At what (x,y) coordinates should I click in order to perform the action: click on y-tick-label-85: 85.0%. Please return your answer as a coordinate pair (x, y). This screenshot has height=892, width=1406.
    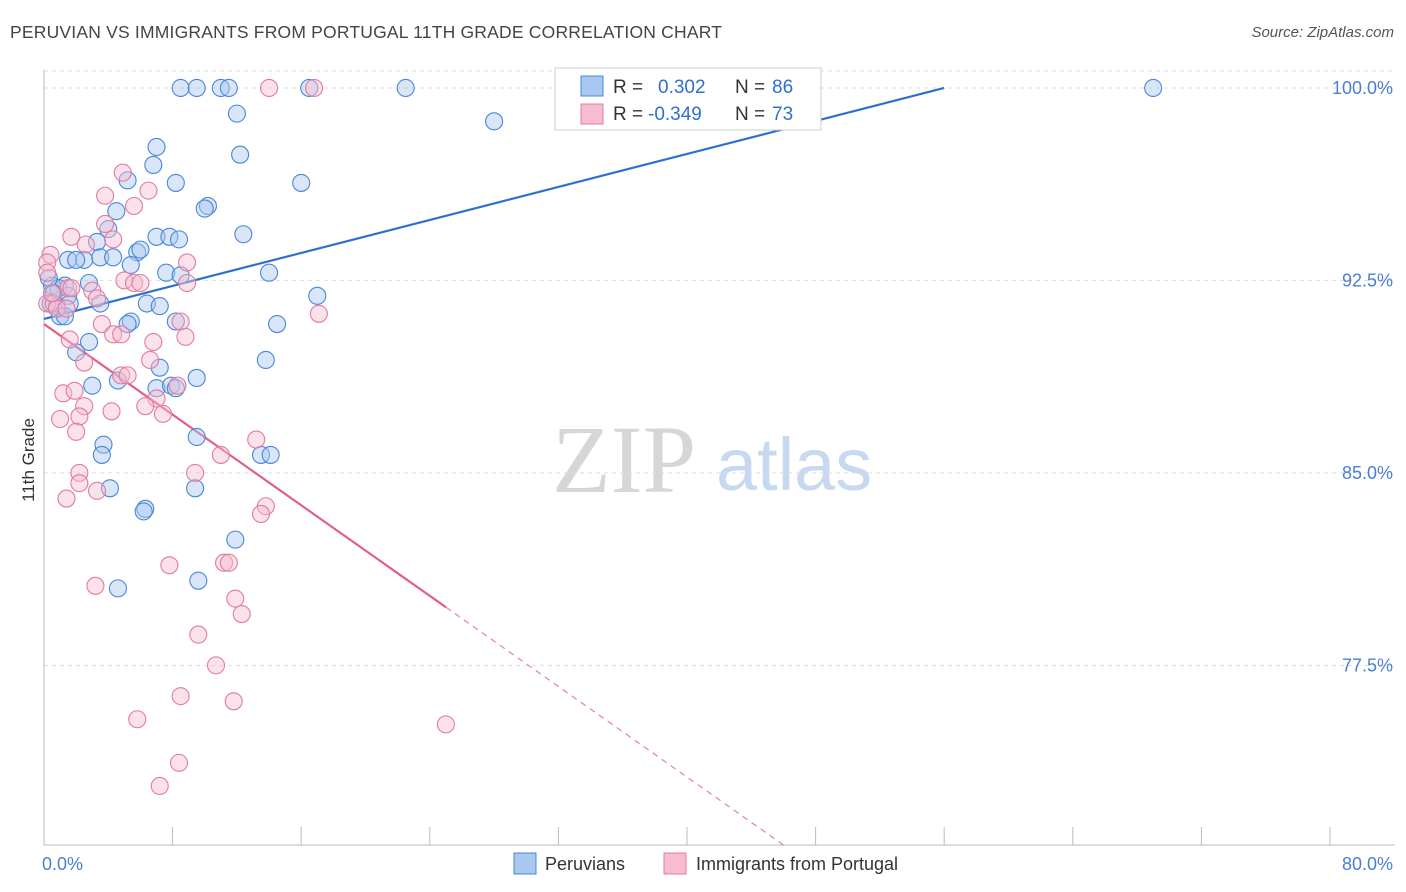
    Looking at the image, I should click on (1367, 473).